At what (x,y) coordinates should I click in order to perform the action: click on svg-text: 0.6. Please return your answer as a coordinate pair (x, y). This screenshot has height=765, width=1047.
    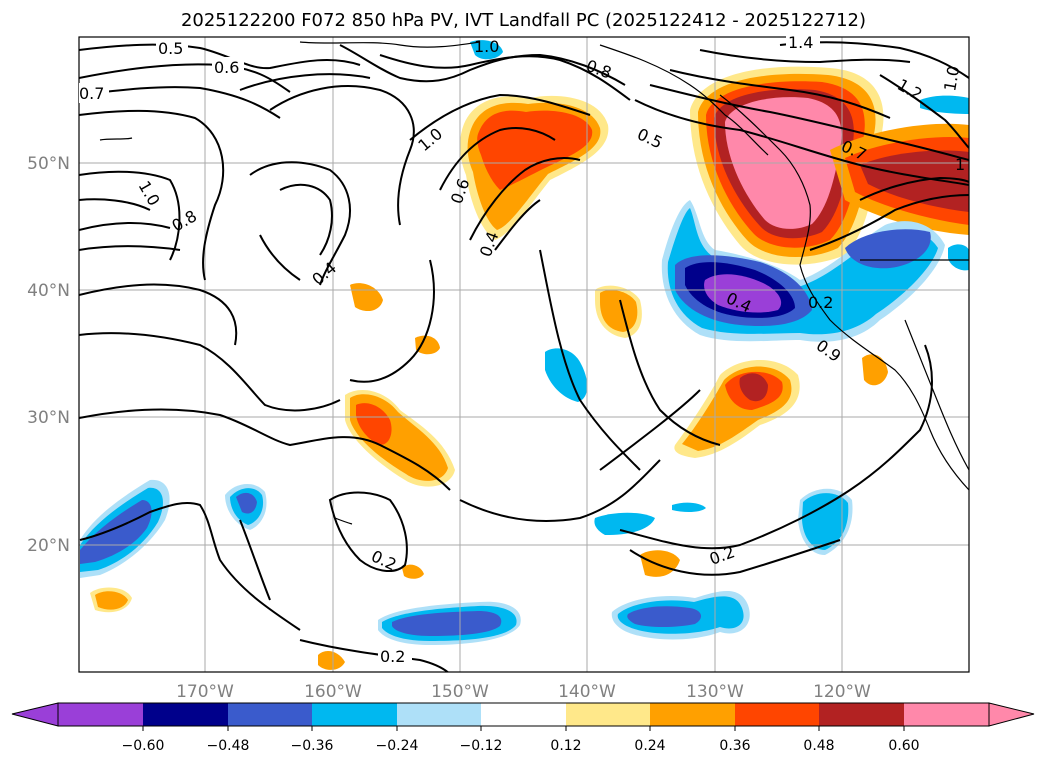
    Looking at the image, I should click on (226, 67).